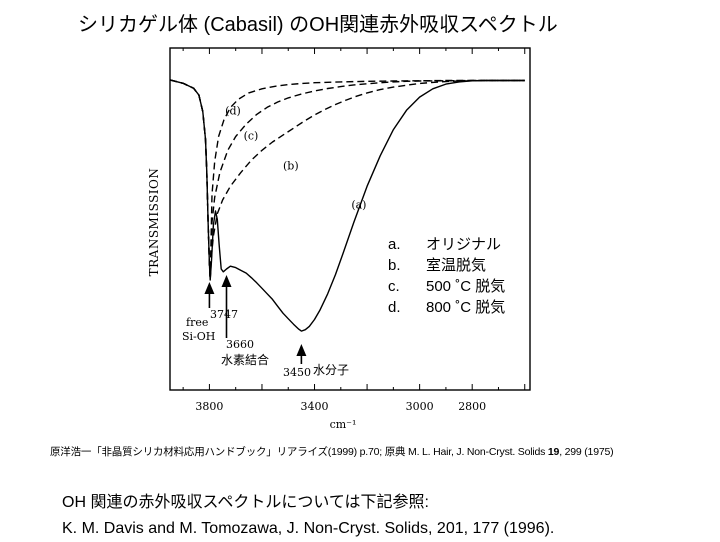 The width and height of the screenshot is (720, 542). What do you see at coordinates (354, 51) in the screenshot?
I see `top-axis-ticks` at bounding box center [354, 51].